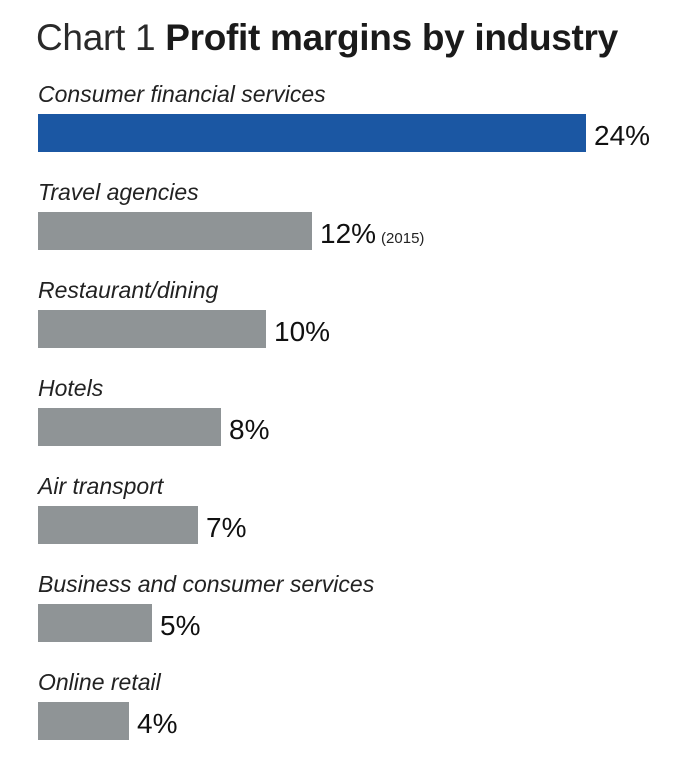  I want to click on category-label: Consumer financial services, so click(182, 94).